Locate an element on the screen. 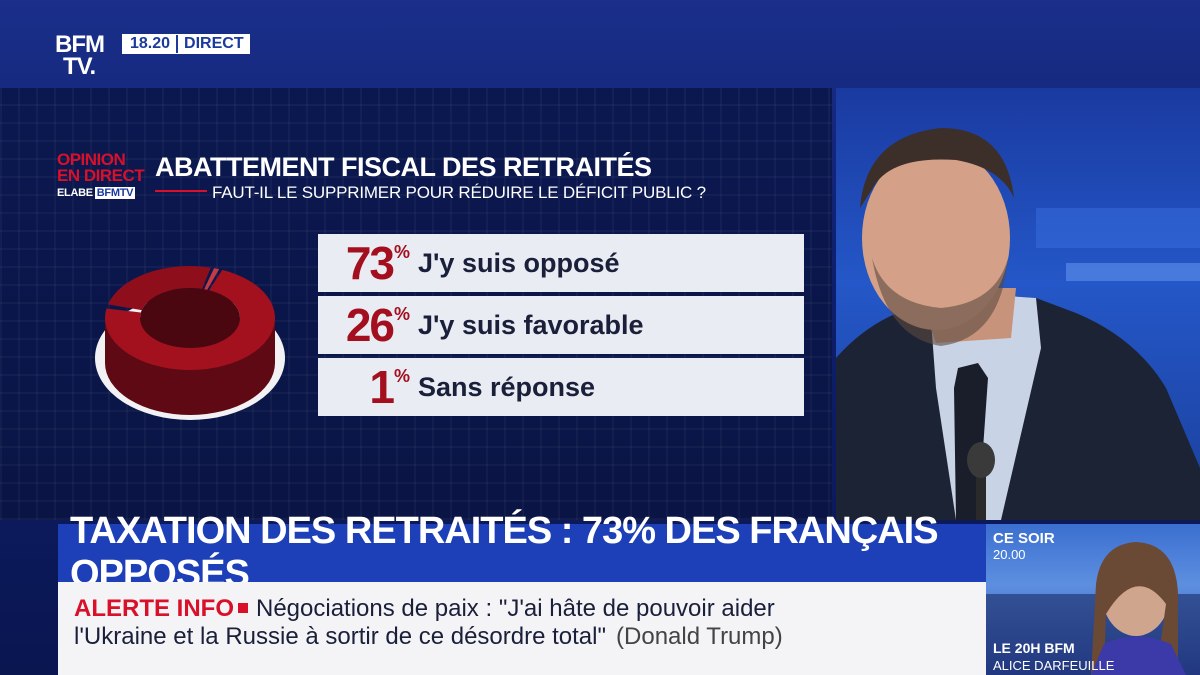  poll-partner: BFMTV is located at coordinates (115, 193).